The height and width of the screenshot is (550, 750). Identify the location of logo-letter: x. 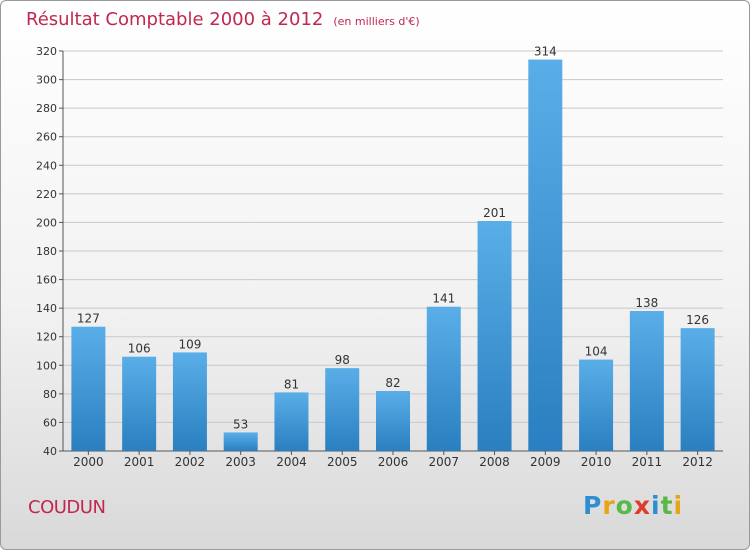
(642, 505).